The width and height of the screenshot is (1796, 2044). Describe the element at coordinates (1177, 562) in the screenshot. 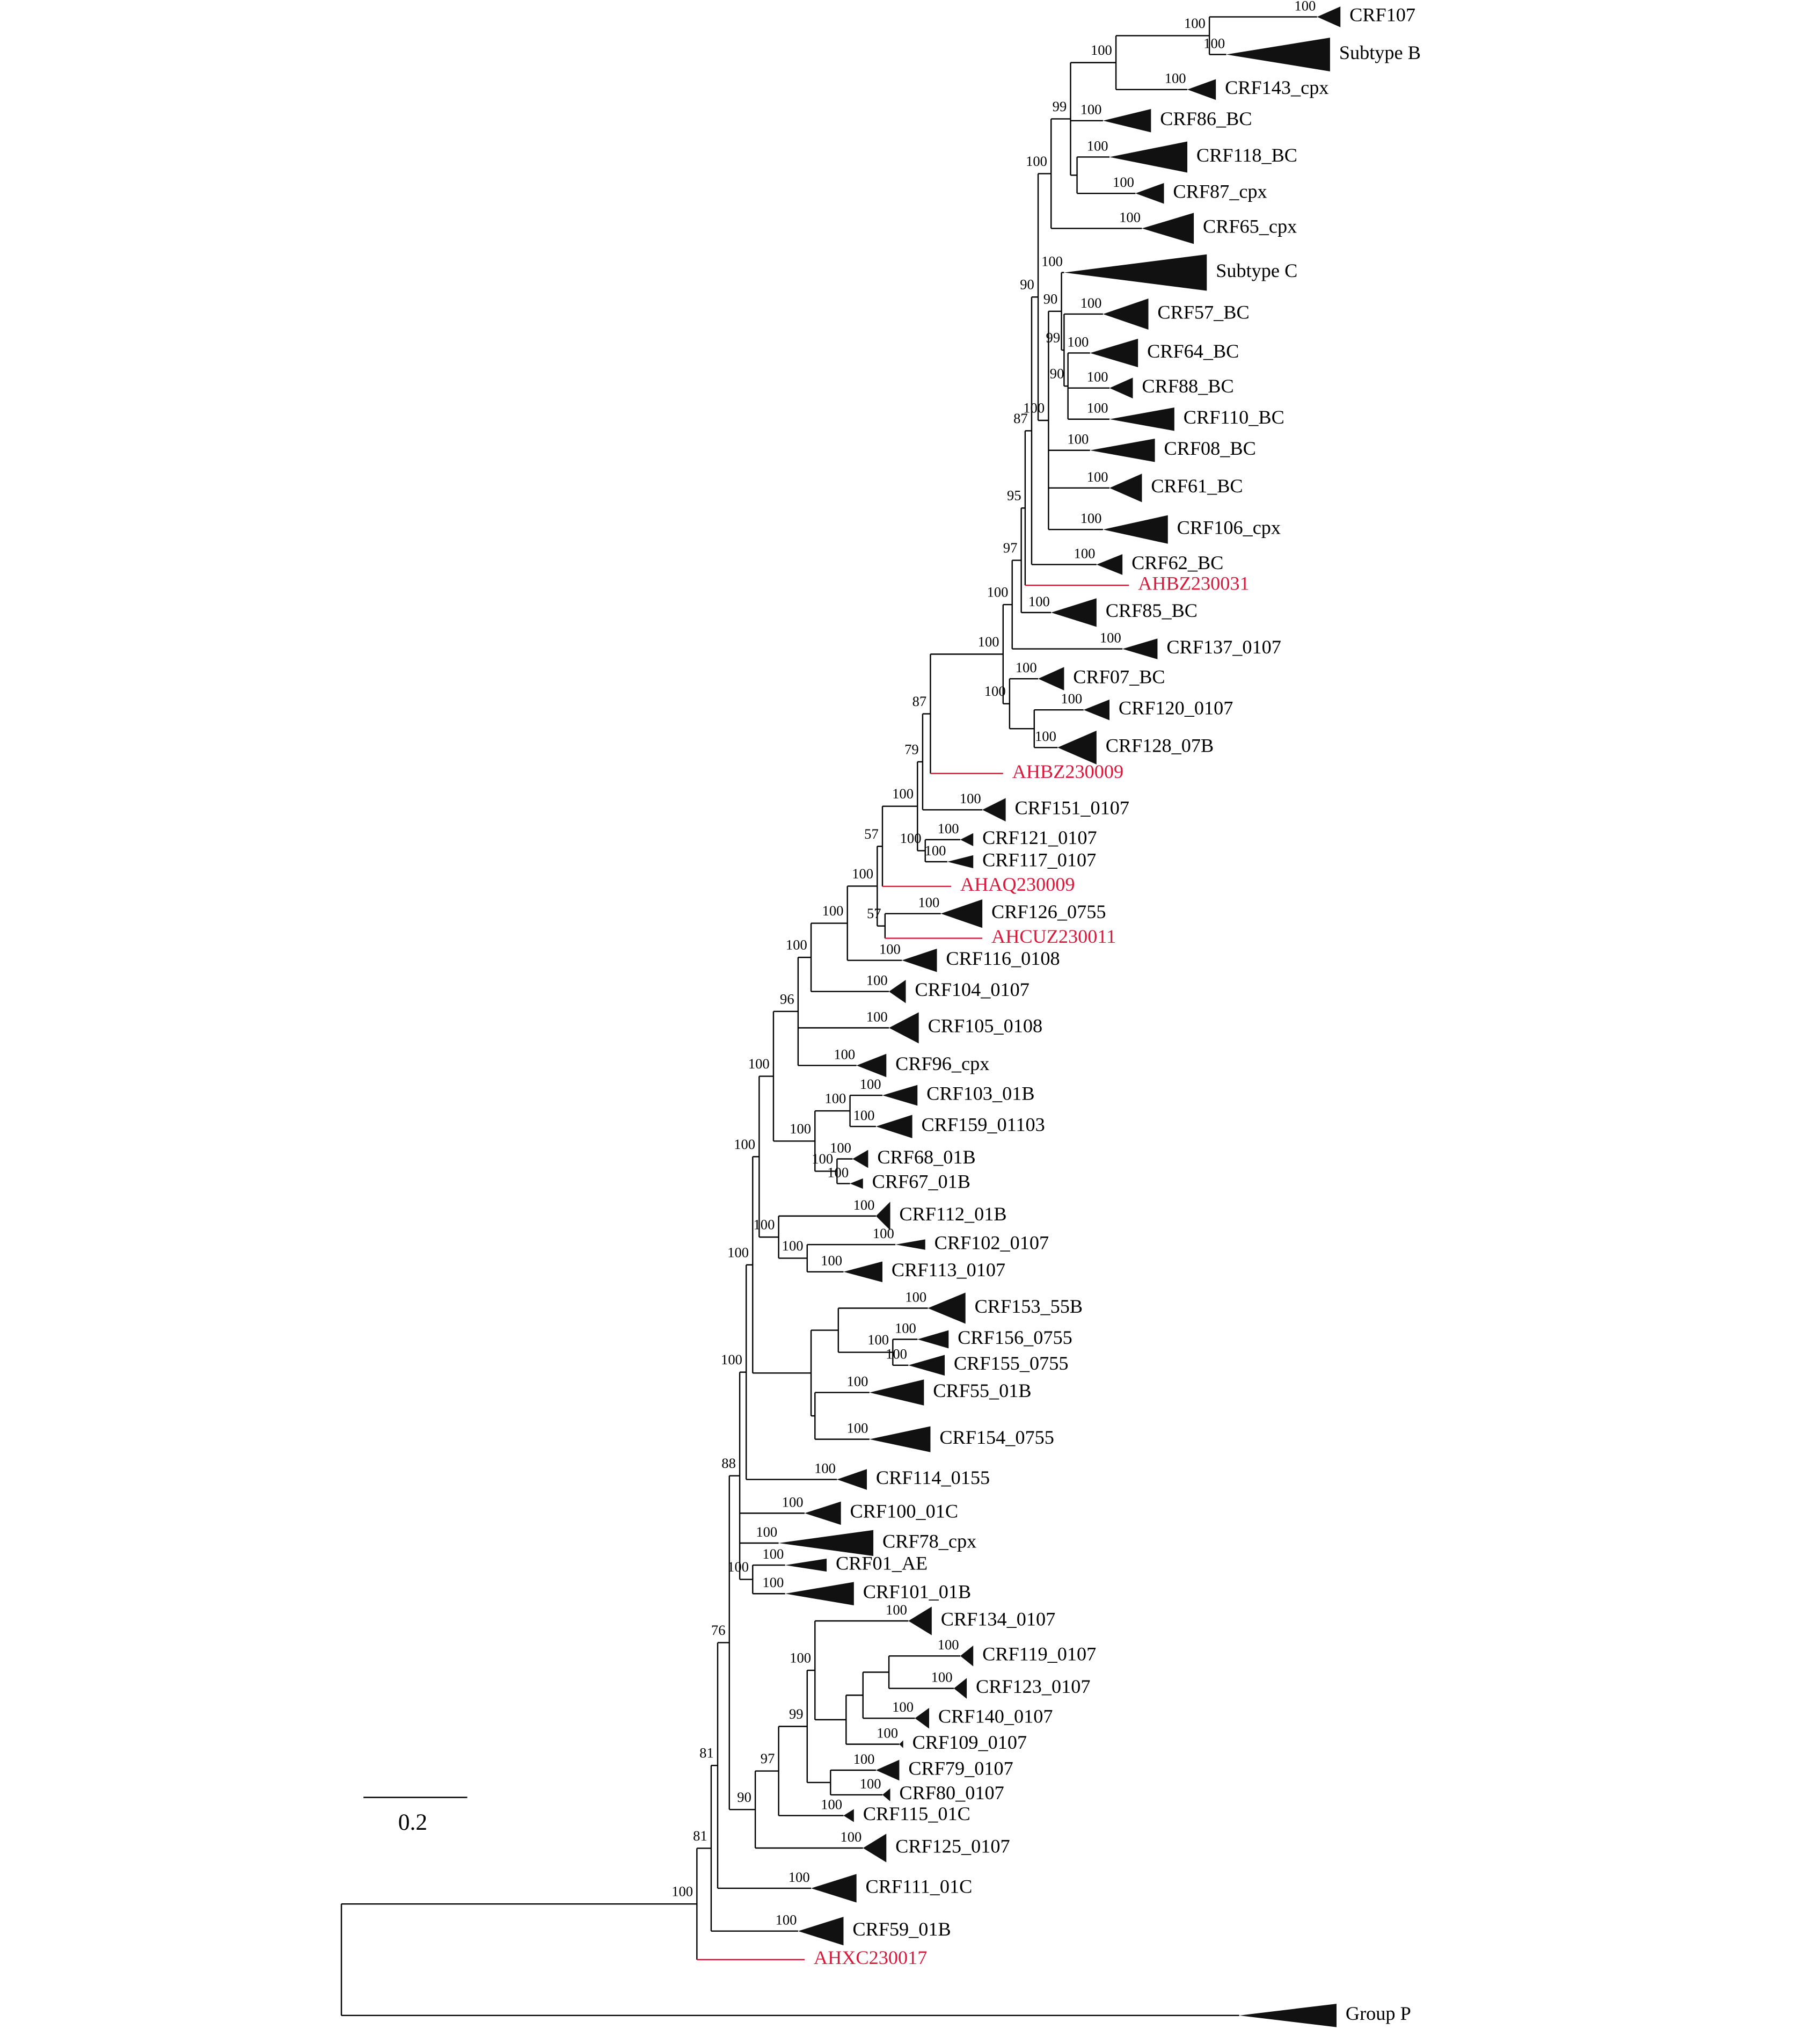

I see `taxon-label: CRF62_BC` at that location.